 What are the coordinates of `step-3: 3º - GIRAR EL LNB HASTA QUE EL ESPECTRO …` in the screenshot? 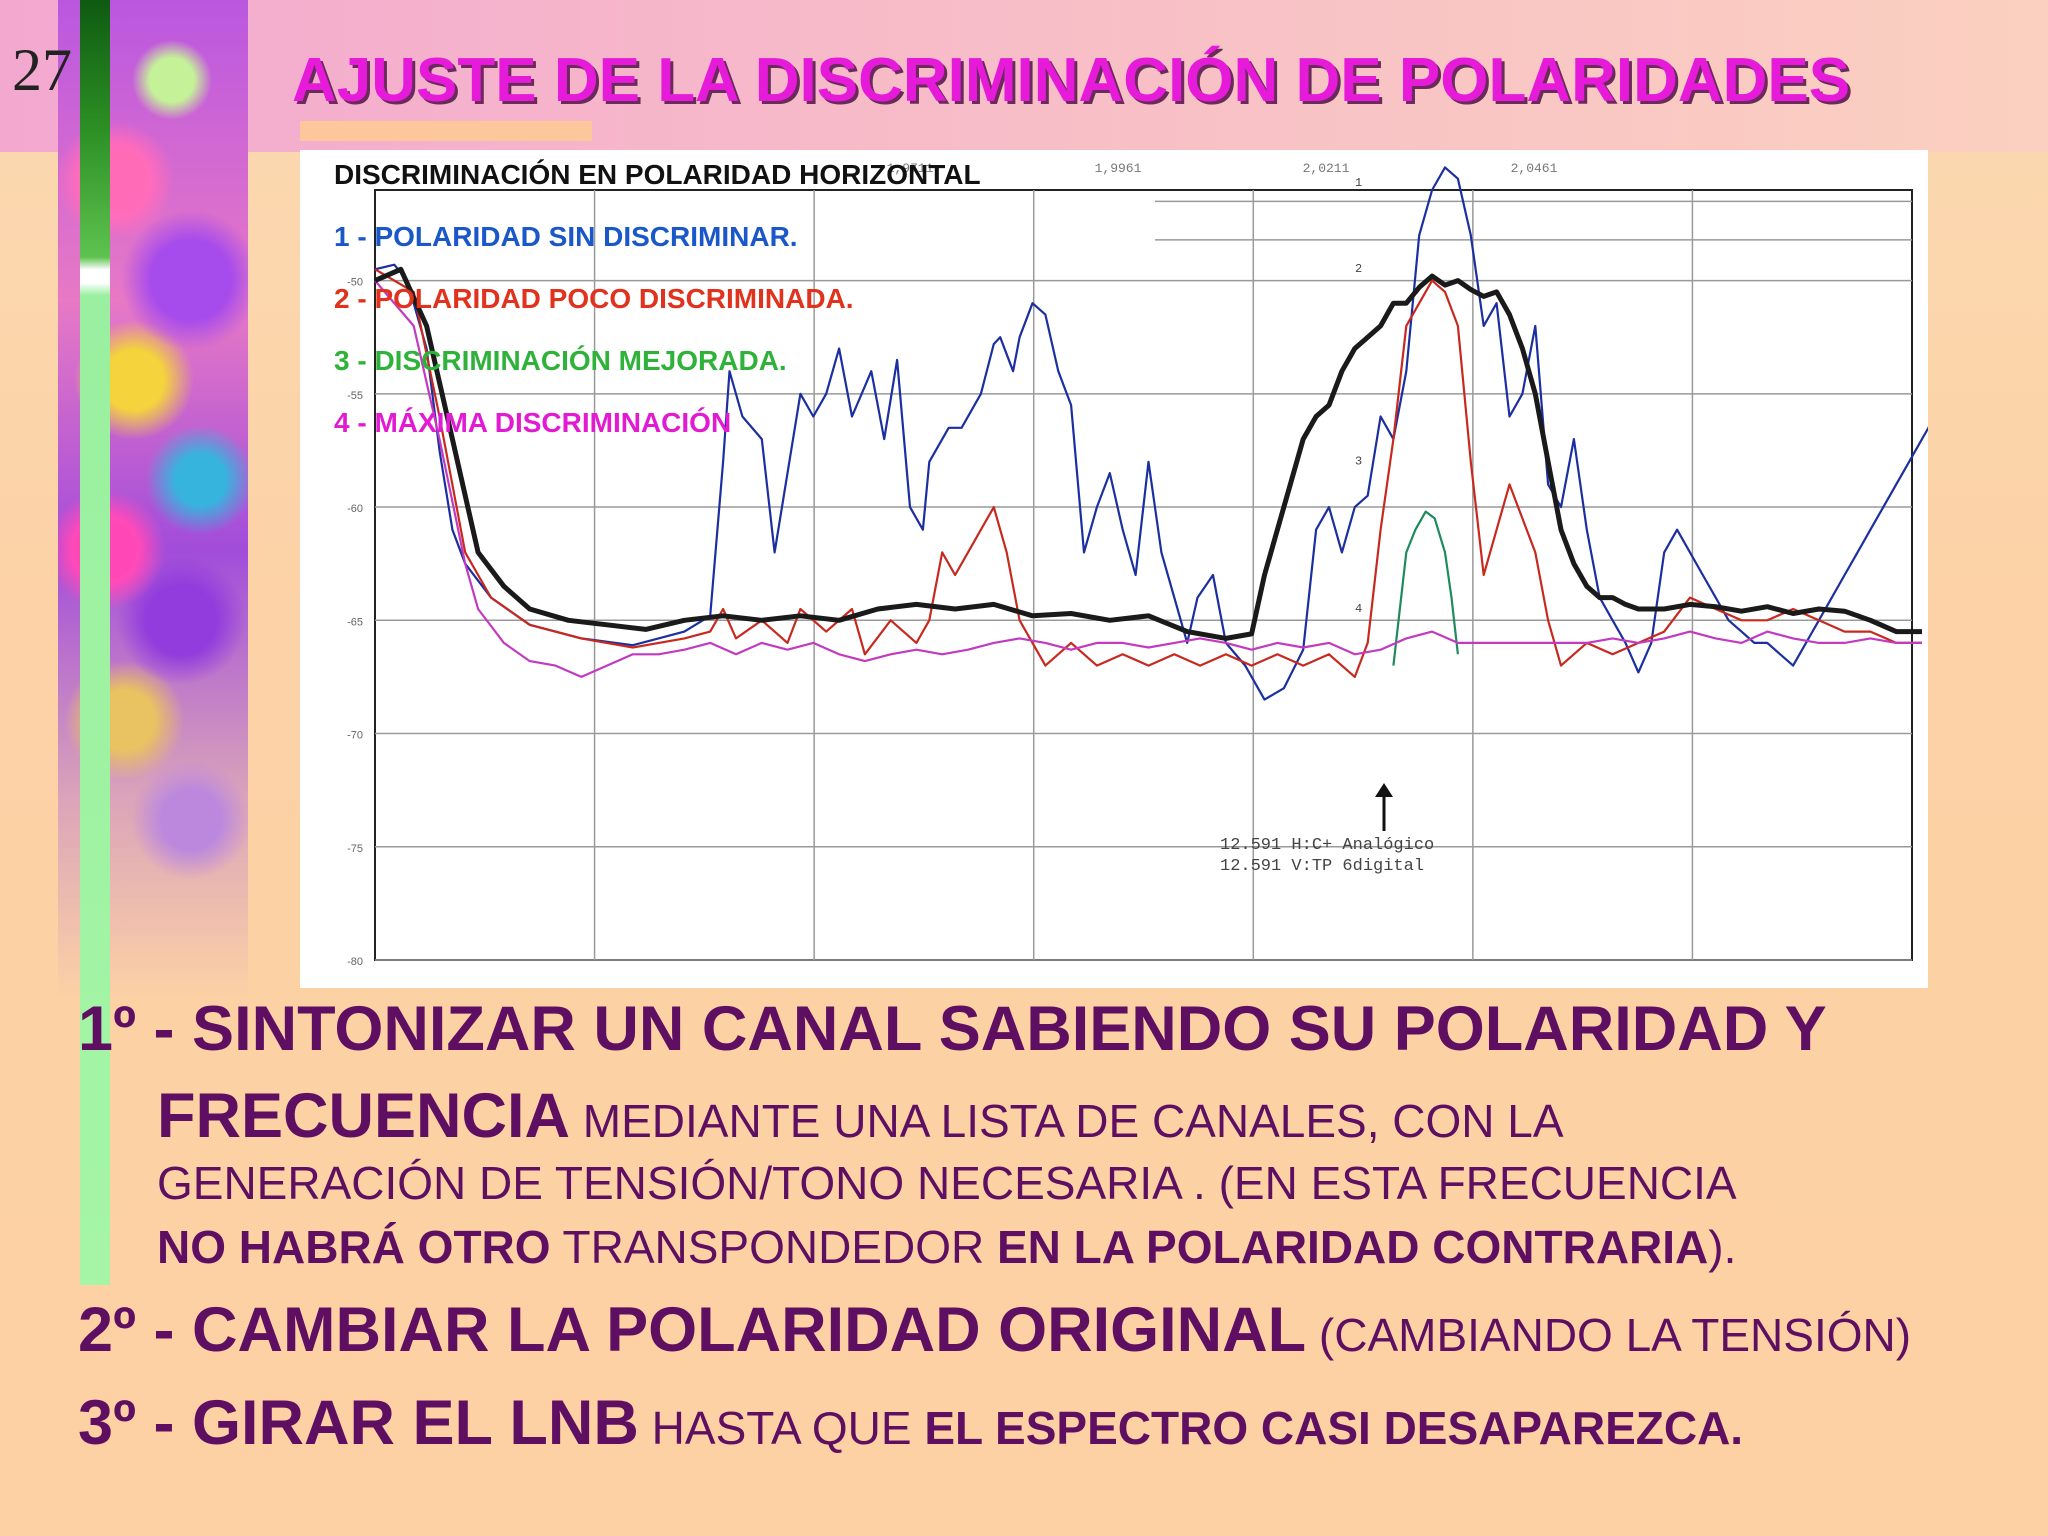 It's located at (910, 1431).